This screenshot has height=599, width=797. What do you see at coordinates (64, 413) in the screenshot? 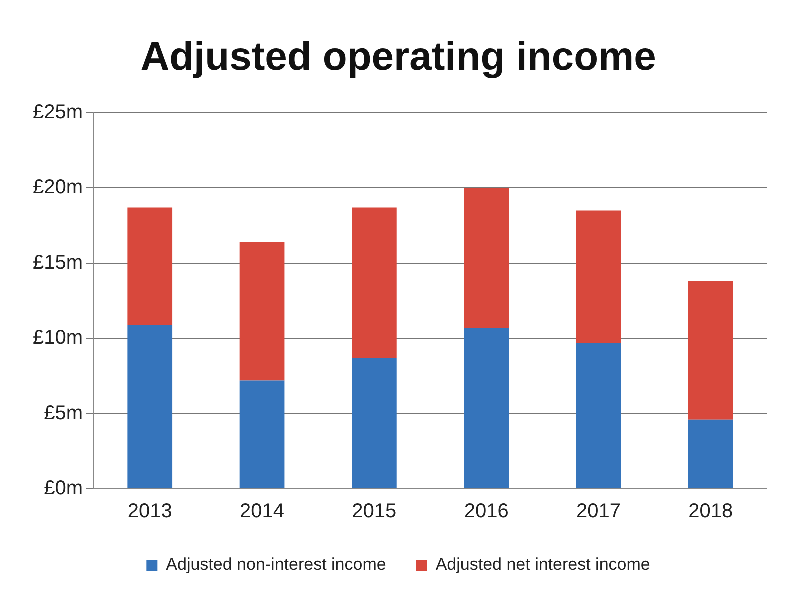
I see `y-tick-label: £5m` at bounding box center [64, 413].